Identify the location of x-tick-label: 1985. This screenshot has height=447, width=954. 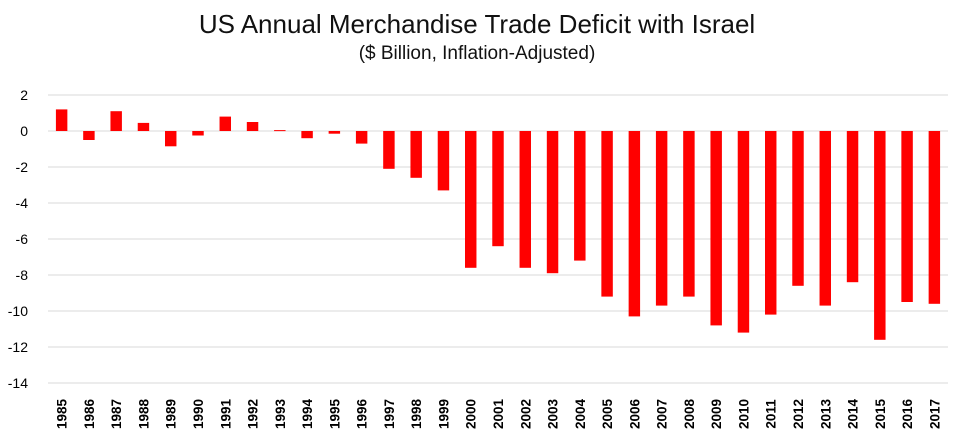
(62, 413).